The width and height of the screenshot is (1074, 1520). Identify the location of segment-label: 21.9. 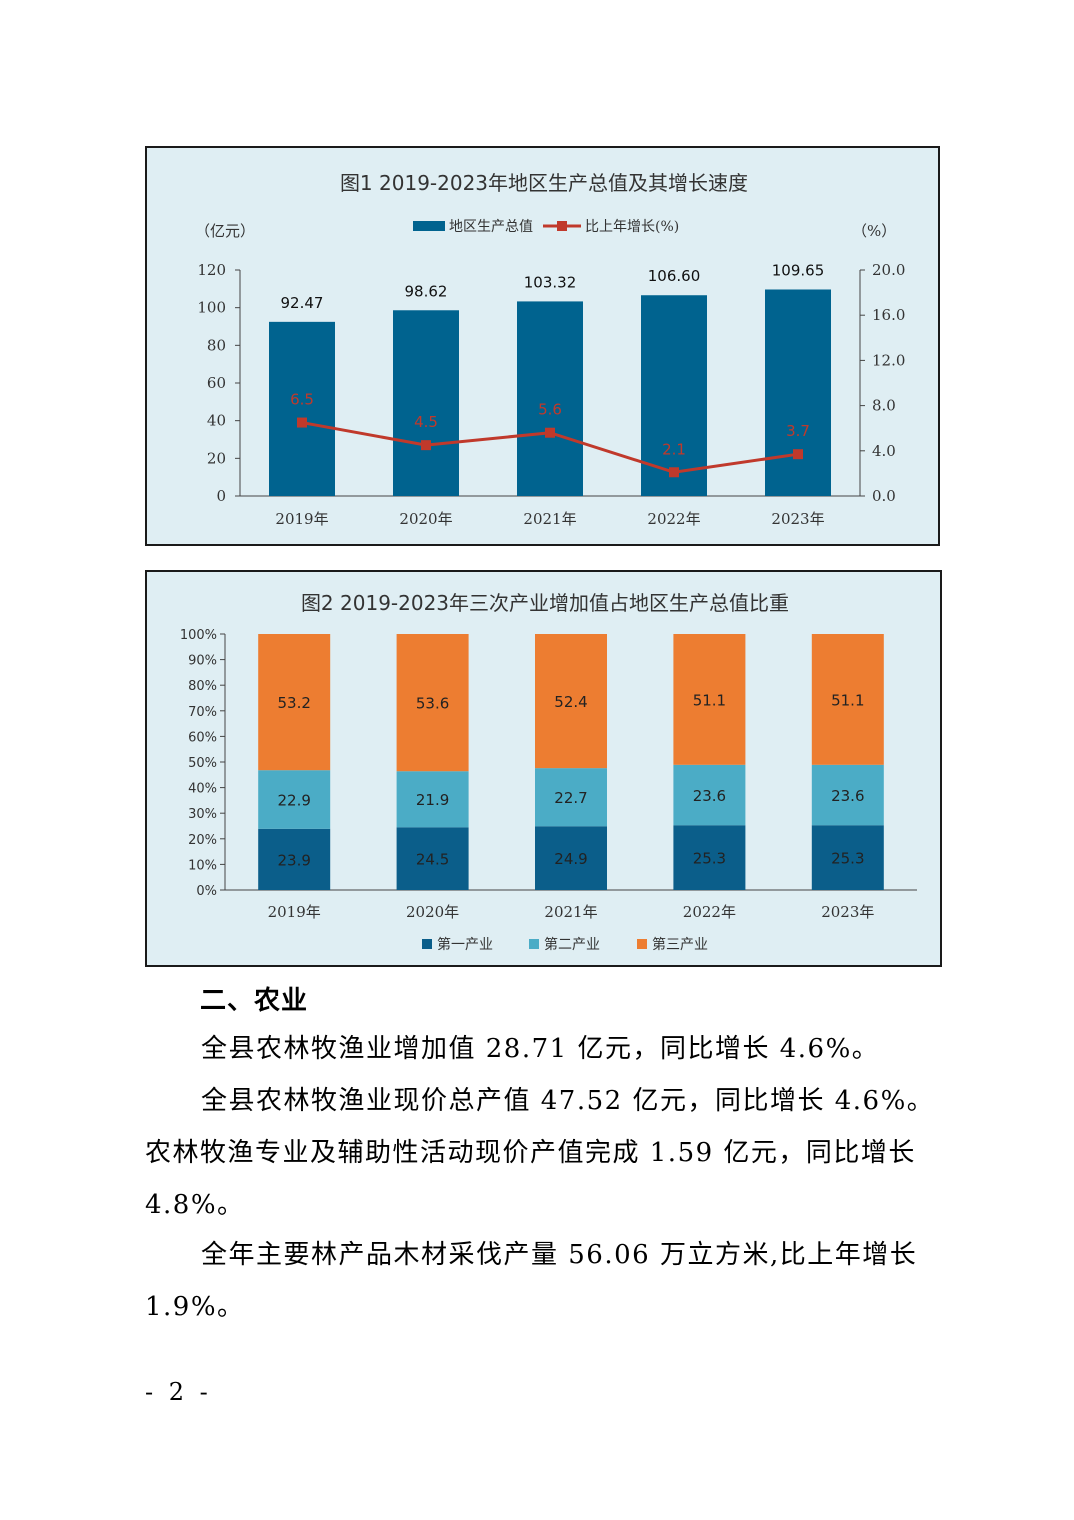
(432, 800).